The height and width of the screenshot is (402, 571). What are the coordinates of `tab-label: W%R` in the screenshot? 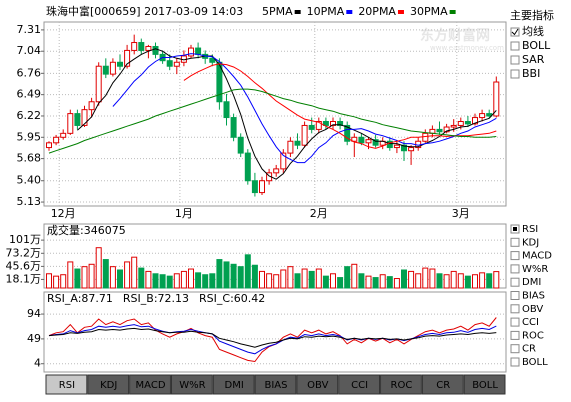 It's located at (192, 385).